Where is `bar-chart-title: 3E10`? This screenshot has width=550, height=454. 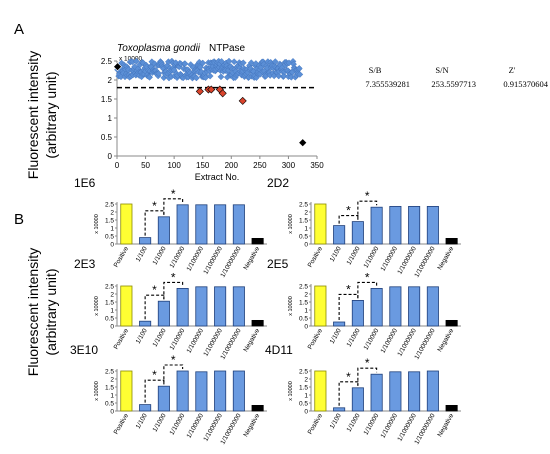
bar-chart-title: 3E10 is located at coordinates (84, 350).